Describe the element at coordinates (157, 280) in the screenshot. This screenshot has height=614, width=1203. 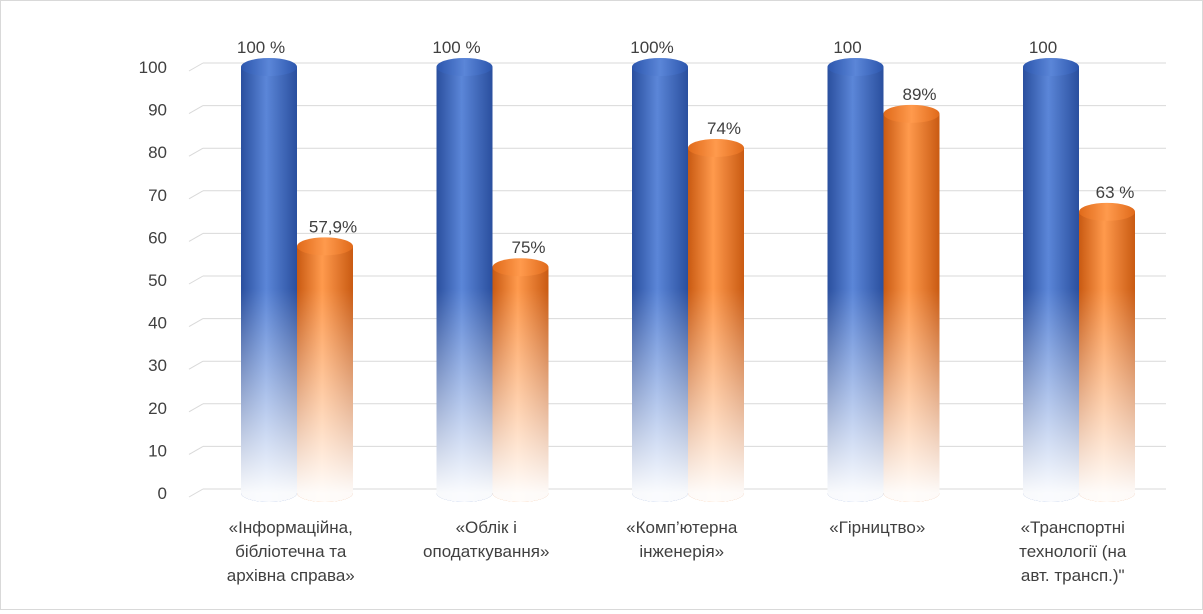
I see `y-tick-label: 50` at that location.